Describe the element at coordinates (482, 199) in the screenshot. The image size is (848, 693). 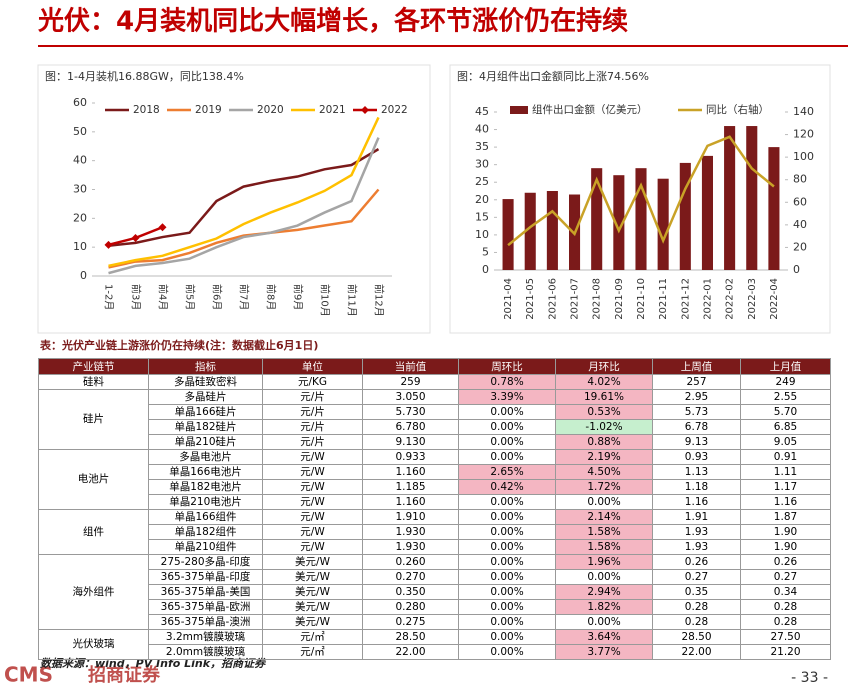
I see `y-tick-label: 20` at that location.